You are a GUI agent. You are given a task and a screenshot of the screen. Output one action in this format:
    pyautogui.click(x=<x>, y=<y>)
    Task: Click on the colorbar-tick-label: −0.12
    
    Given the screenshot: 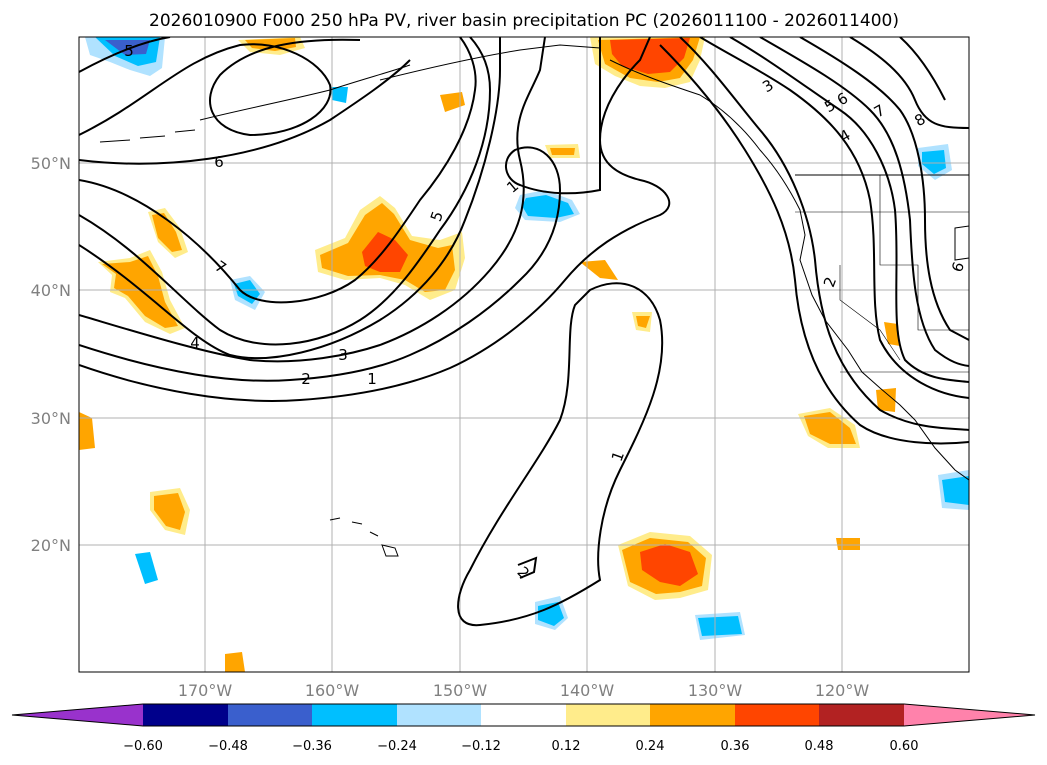 What is the action you would take?
    pyautogui.click(x=481, y=746)
    